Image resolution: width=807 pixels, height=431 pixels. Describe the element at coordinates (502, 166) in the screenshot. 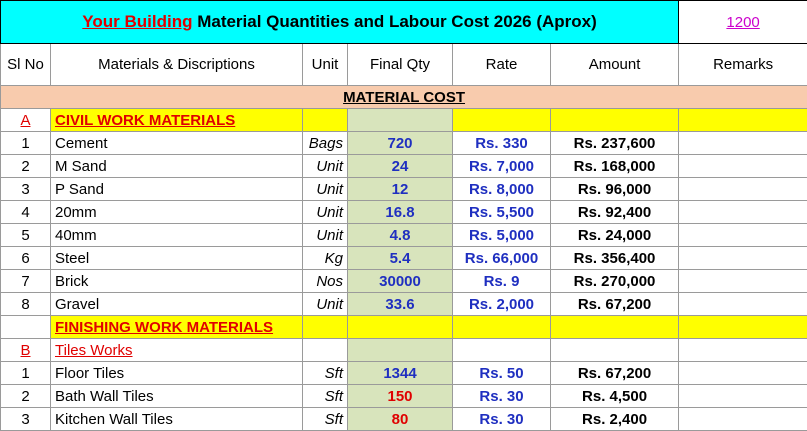

I see `rate: Rs. 7,000` at that location.